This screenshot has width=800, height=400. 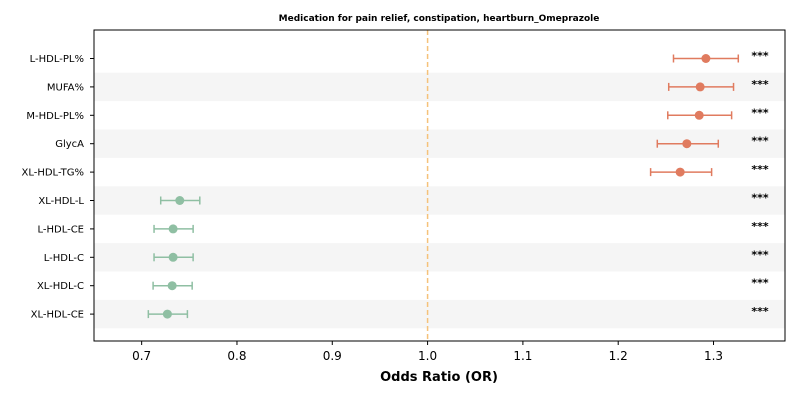 What do you see at coordinates (141, 356) in the screenshot?
I see `x-tick-label: 0.7` at bounding box center [141, 356].